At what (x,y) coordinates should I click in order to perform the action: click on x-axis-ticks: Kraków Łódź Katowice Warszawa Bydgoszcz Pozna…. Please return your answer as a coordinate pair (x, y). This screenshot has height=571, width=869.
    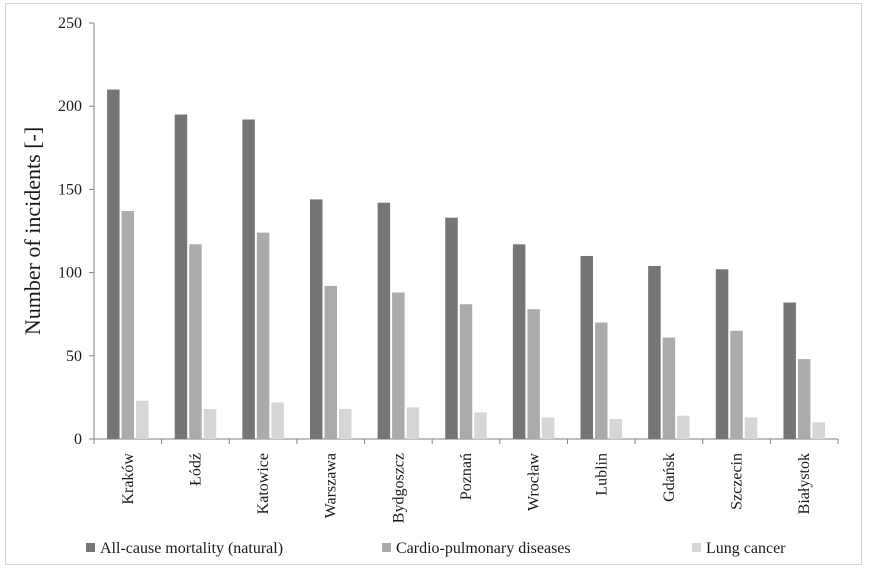
    Looking at the image, I should click on (466, 481).